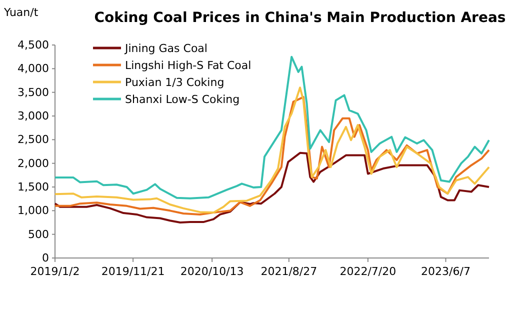  Describe the element at coordinates (166, 48) in the screenshot. I see `legend-label: Jining Gas Coal` at that location.